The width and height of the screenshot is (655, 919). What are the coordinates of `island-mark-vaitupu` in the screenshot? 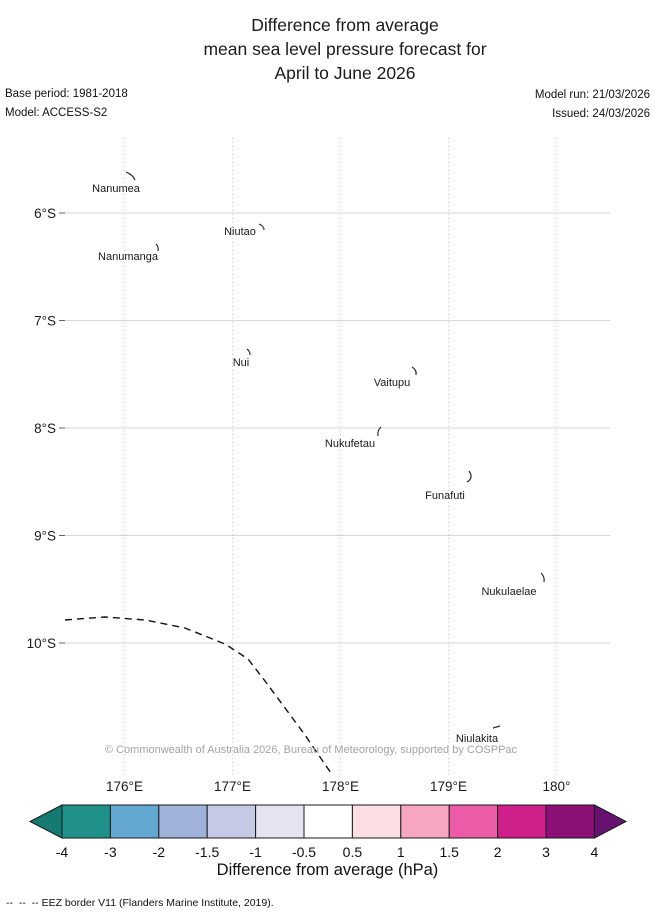 It's located at (414, 371).